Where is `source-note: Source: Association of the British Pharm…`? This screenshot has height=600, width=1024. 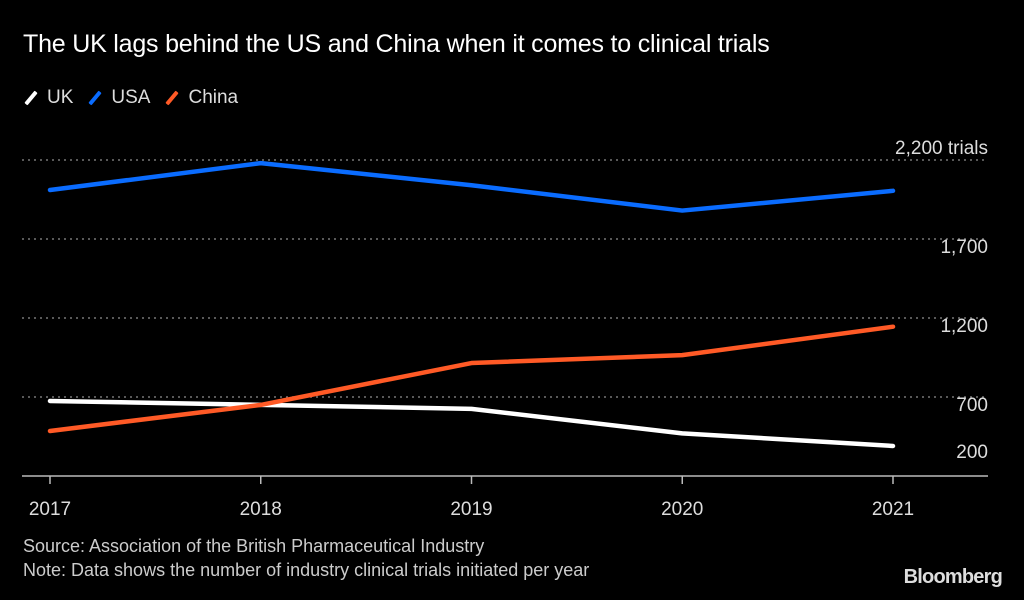
source-note: Source: Association of the British Pharm… is located at coordinates (254, 546).